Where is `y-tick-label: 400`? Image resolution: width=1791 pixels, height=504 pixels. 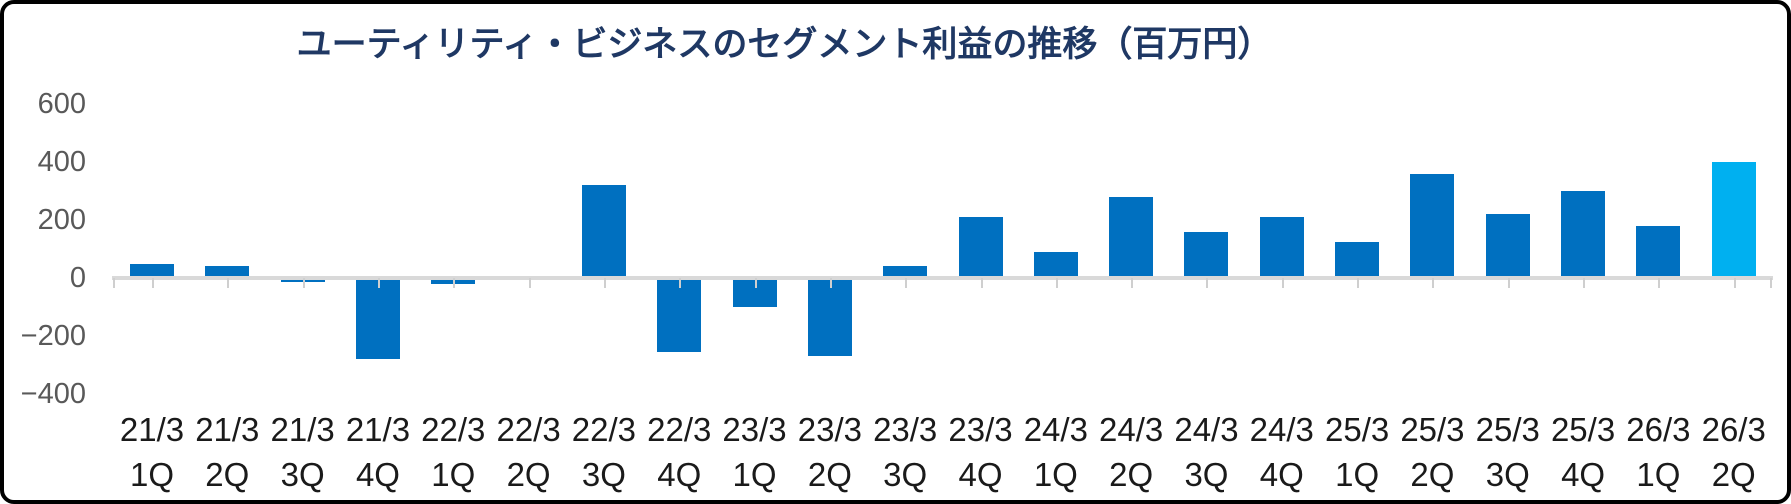 y-tick-label: 400 is located at coordinates (61, 162).